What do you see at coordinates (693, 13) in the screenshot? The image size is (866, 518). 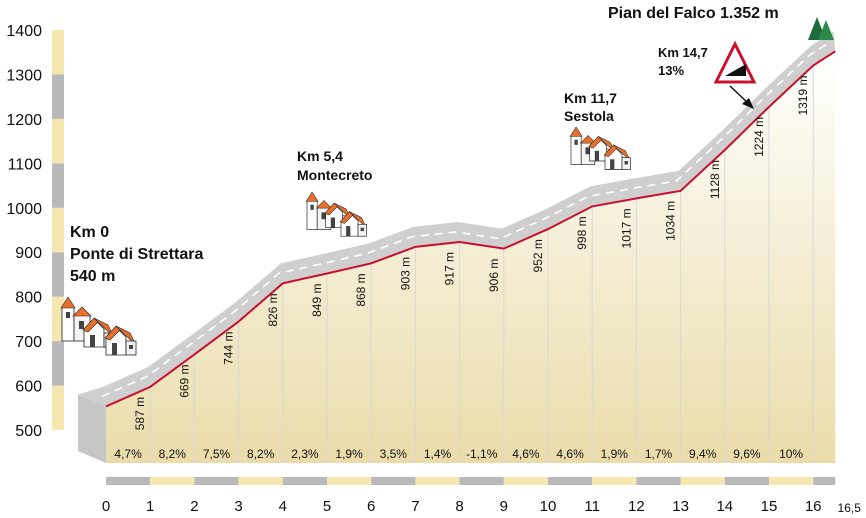 I see `summit-title: Pian del Falco 1.352 m` at bounding box center [693, 13].